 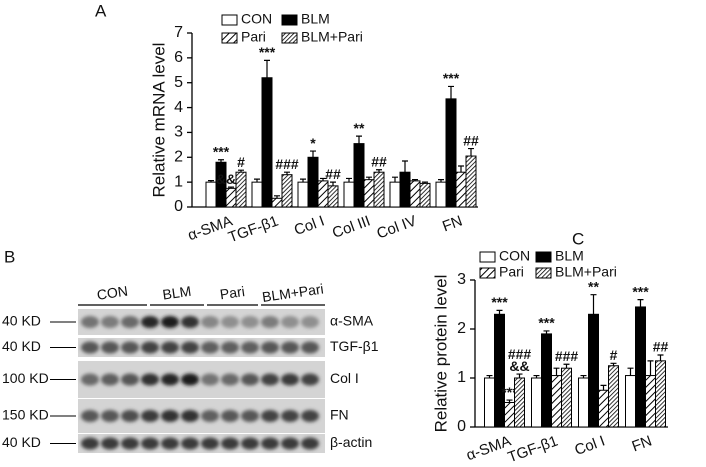 What do you see at coordinates (333, 174) in the screenshot?
I see `significance-label: ##` at bounding box center [333, 174].